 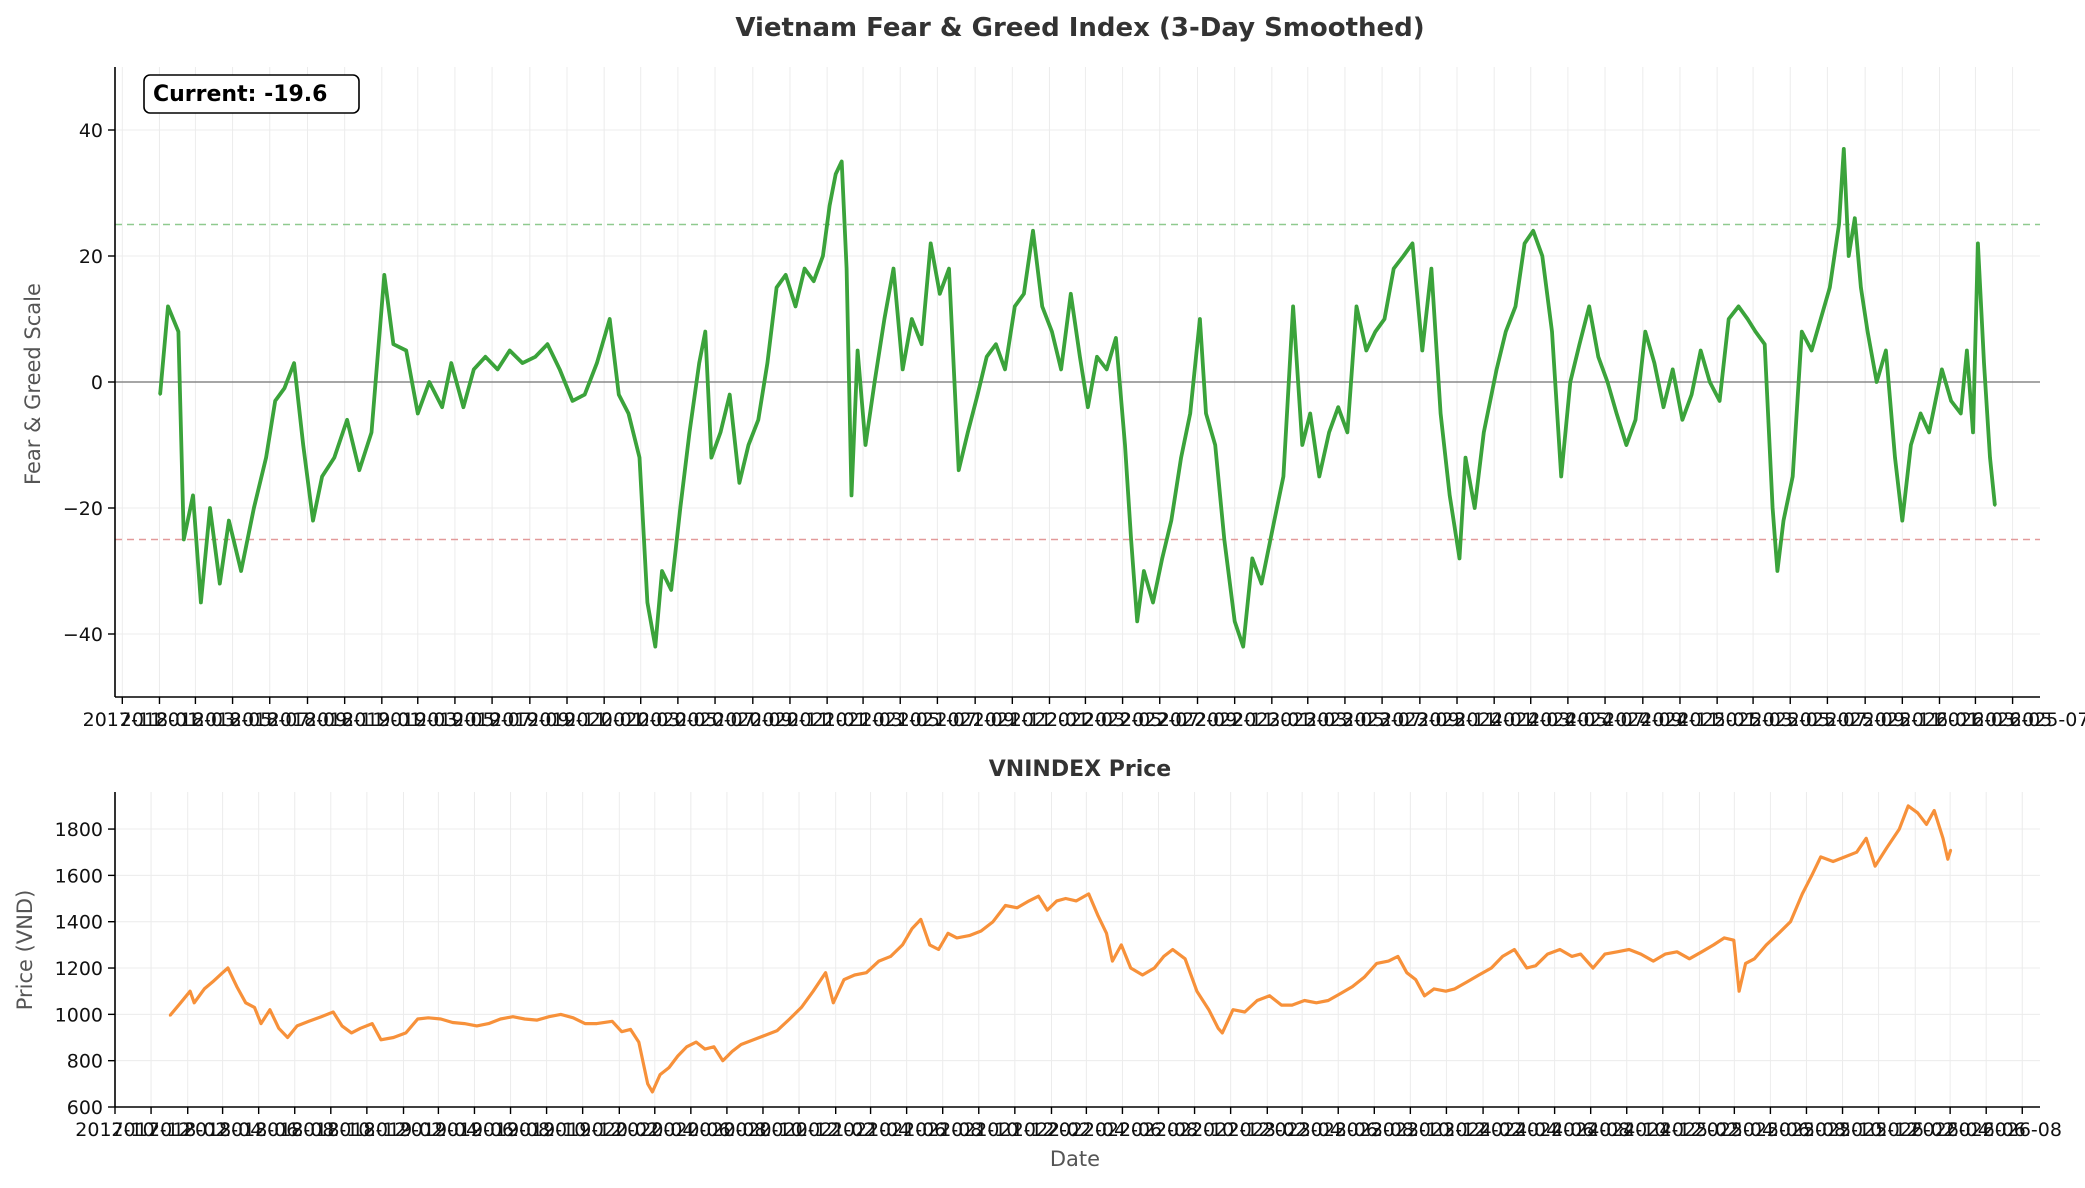 What do you see at coordinates (603, 720) in the screenshot?
I see `x-tick-label: 2020-01` at bounding box center [603, 720].